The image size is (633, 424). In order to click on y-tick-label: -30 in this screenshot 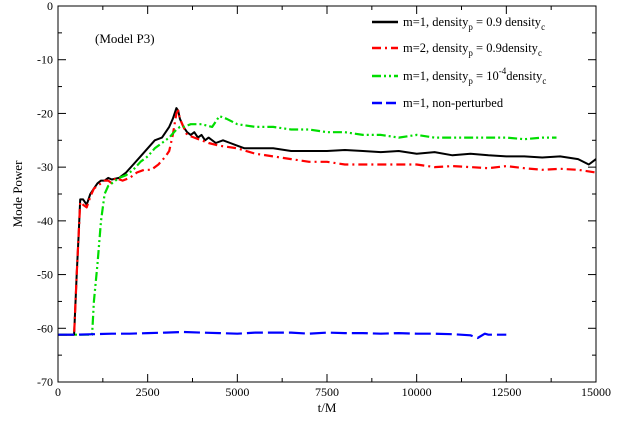, I will do `click(45, 167)`.